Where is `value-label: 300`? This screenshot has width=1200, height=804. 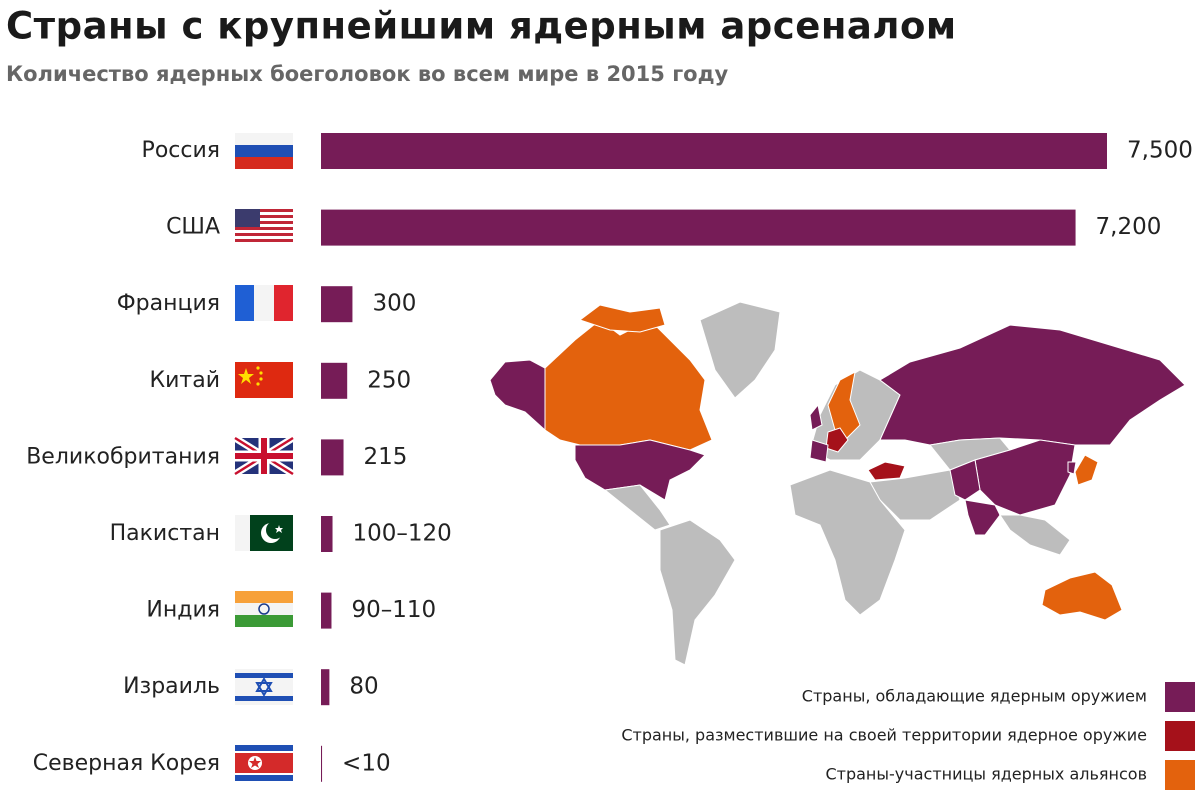
value-label: 300 is located at coordinates (394, 304).